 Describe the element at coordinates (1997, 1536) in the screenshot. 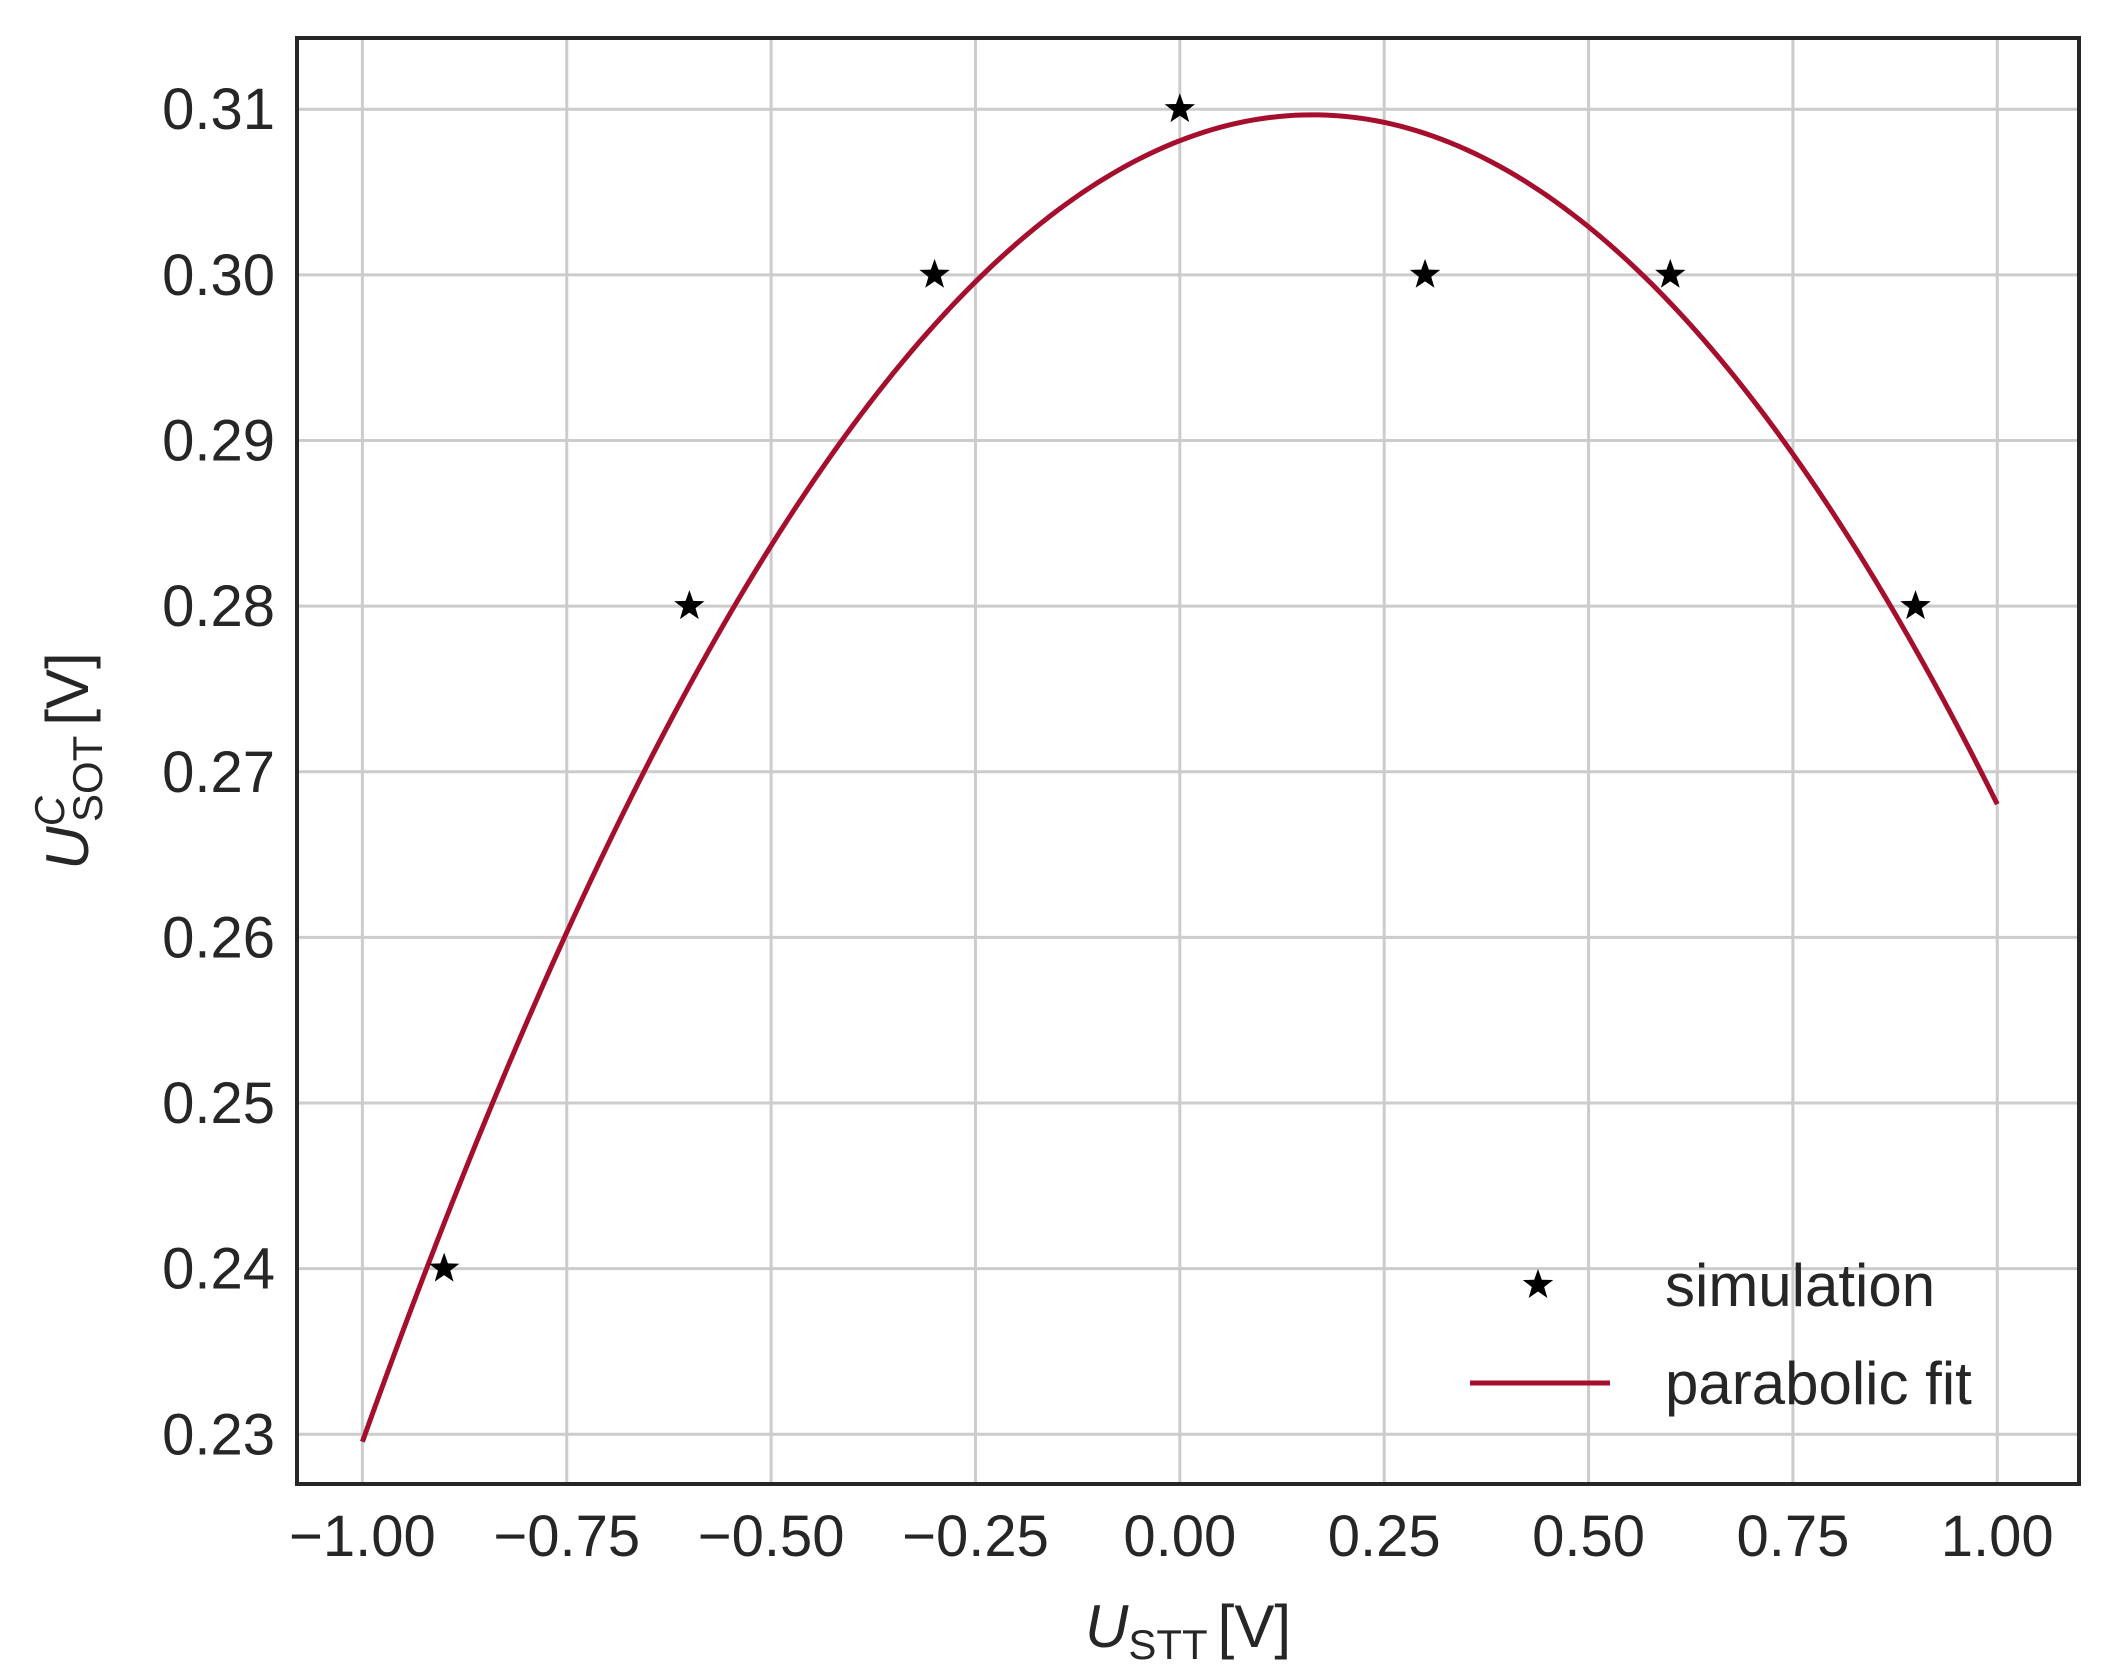

I see `x-tick-label-8: 1.00` at that location.